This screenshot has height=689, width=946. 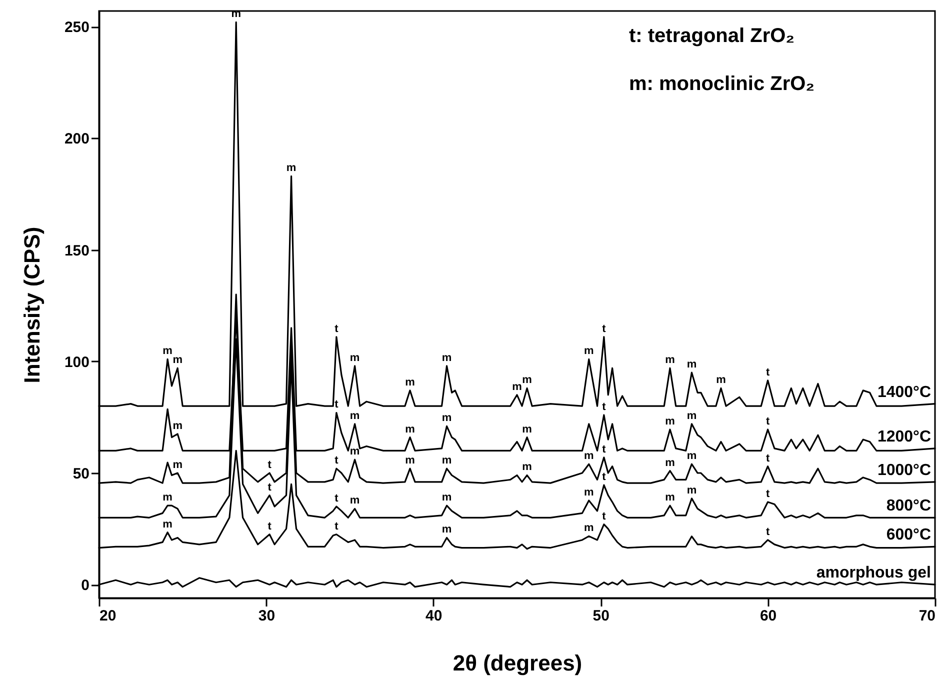 What do you see at coordinates (77, 139) in the screenshot?
I see `y-tick-label: 200` at bounding box center [77, 139].